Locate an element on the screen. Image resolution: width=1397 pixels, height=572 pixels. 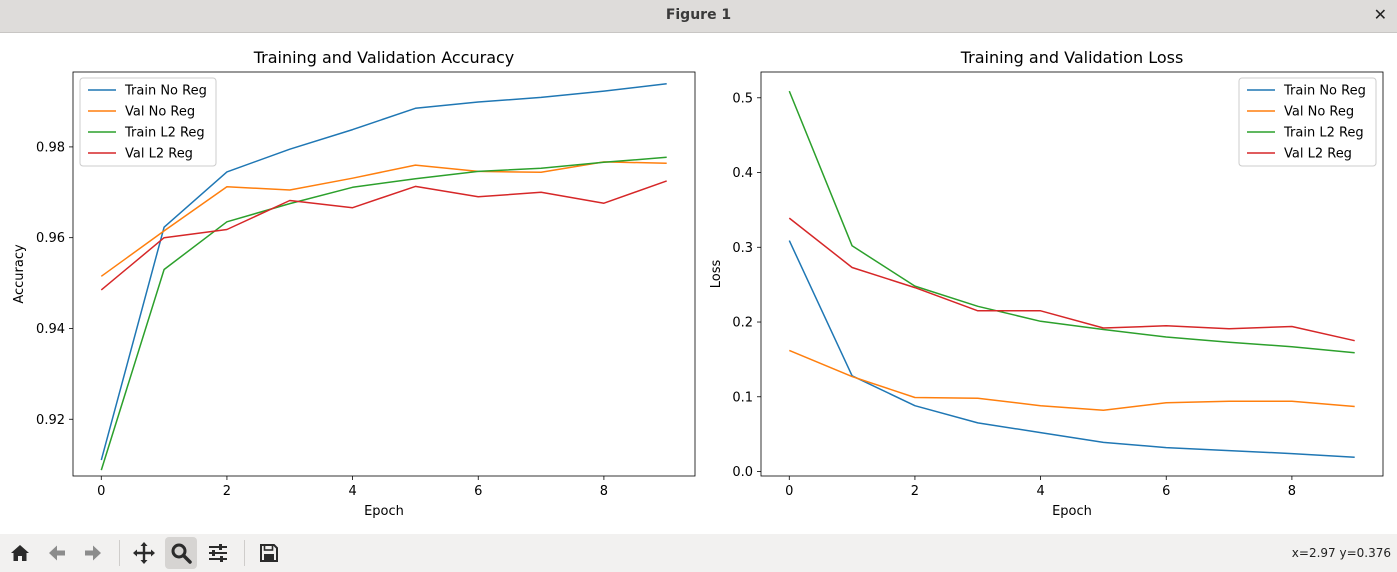
chart1-x-tick-label: 0 is located at coordinates (101, 491).